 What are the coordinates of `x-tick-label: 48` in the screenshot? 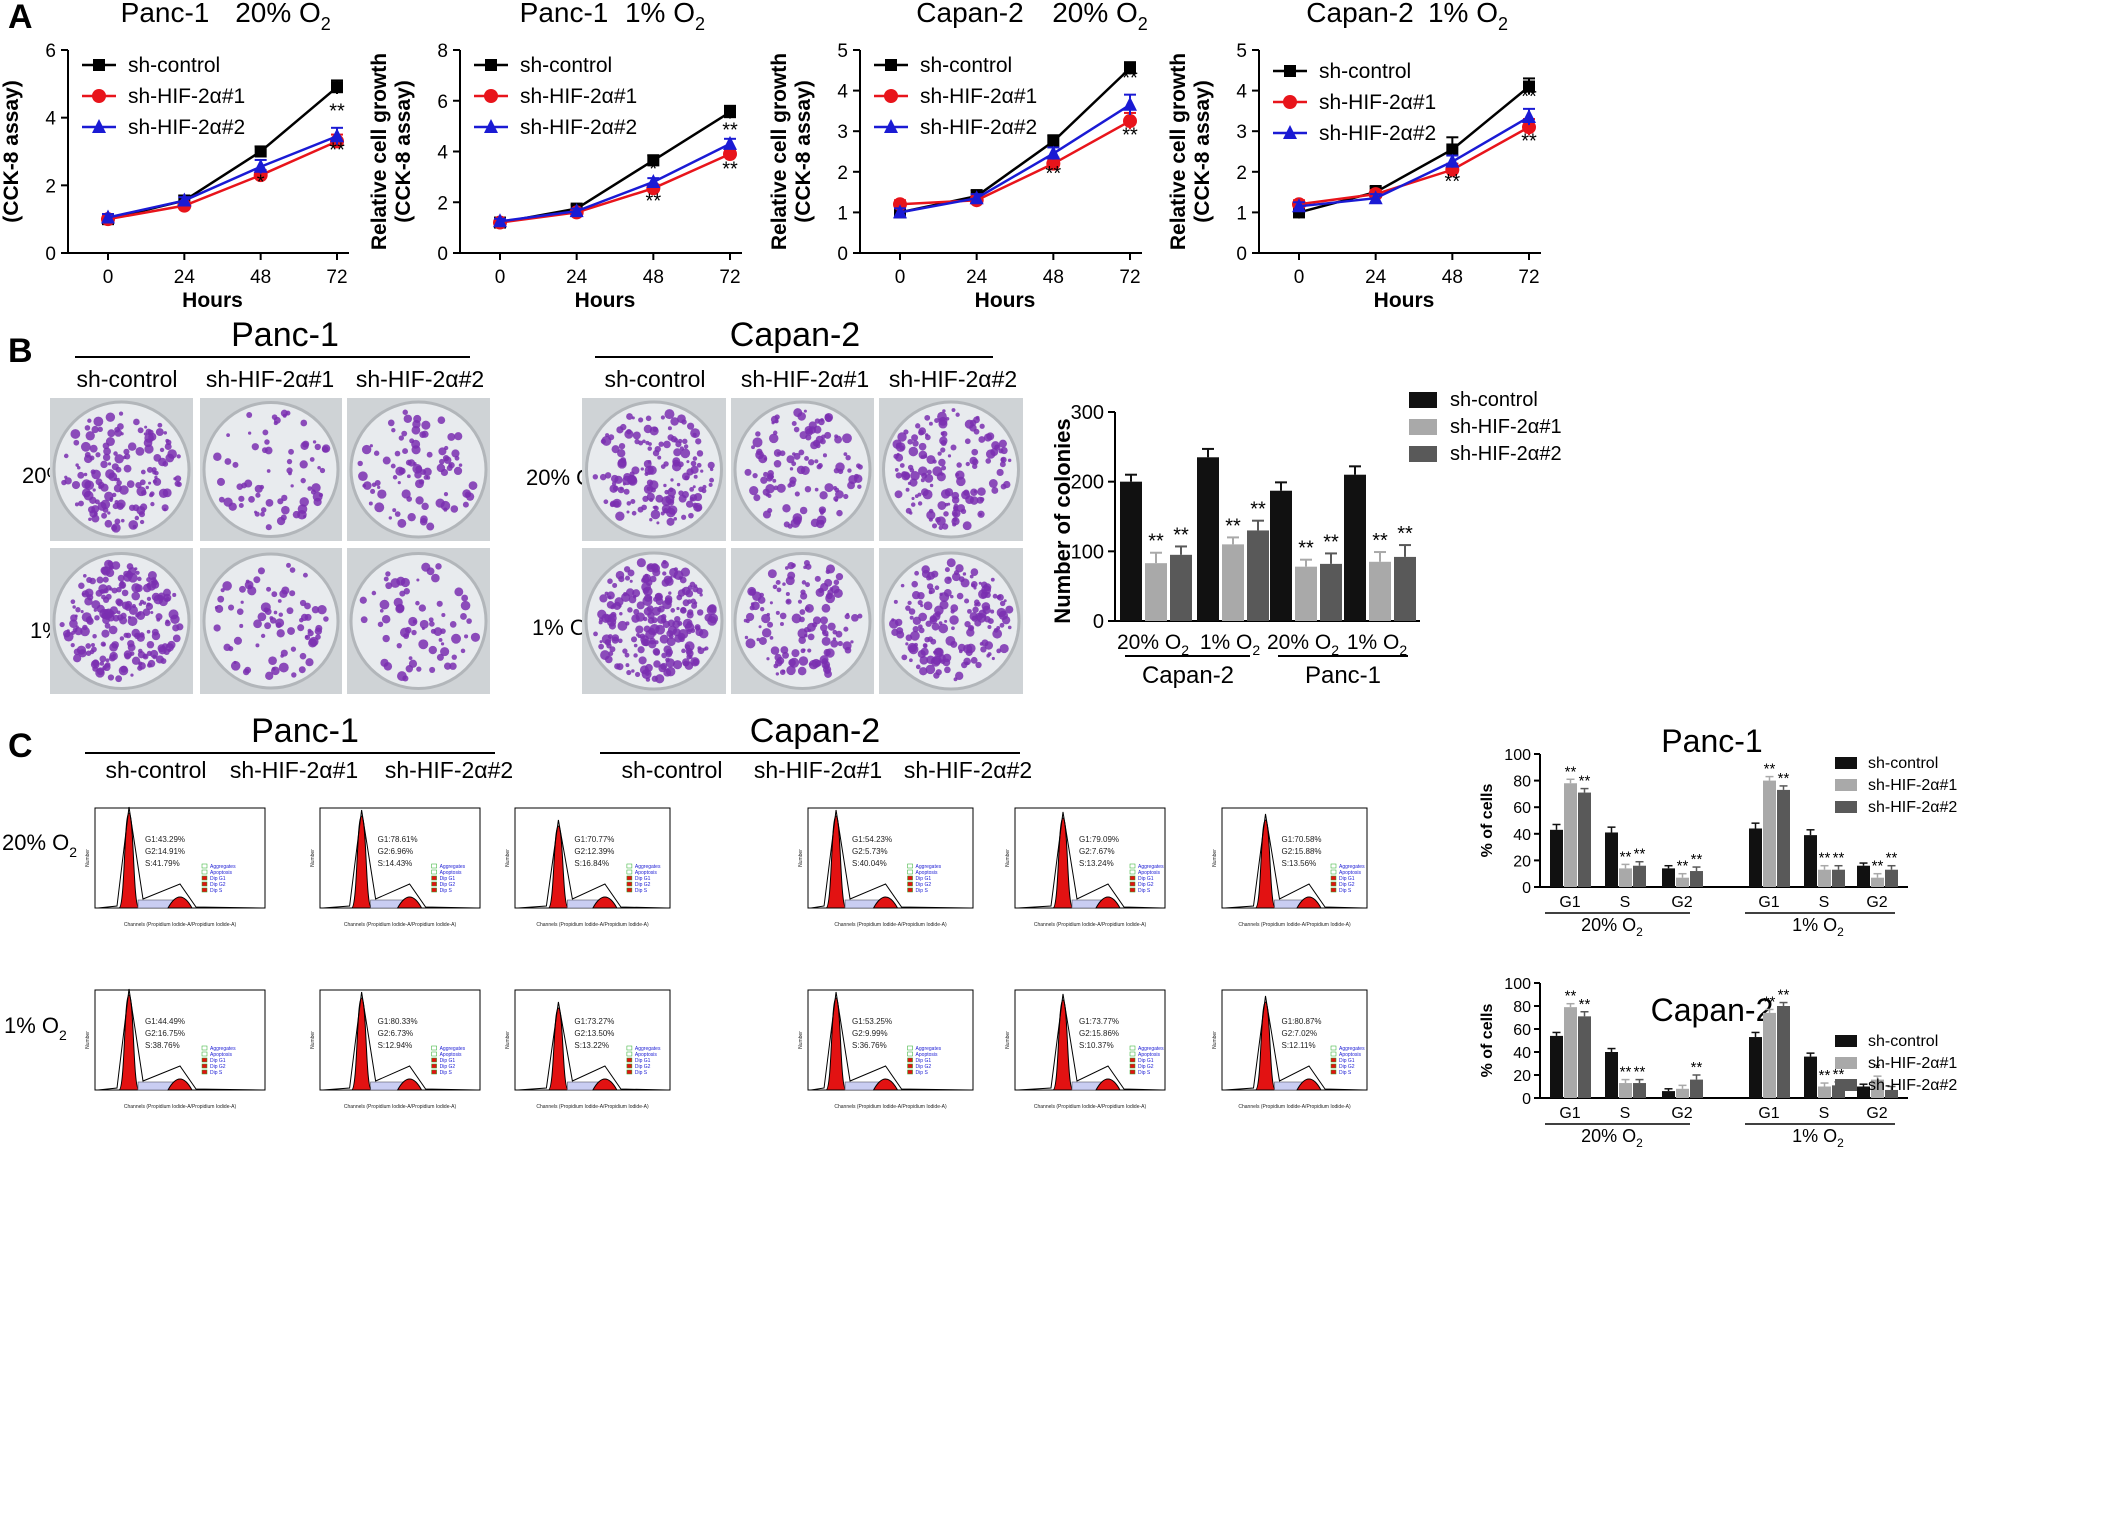 It's located at (1452, 277).